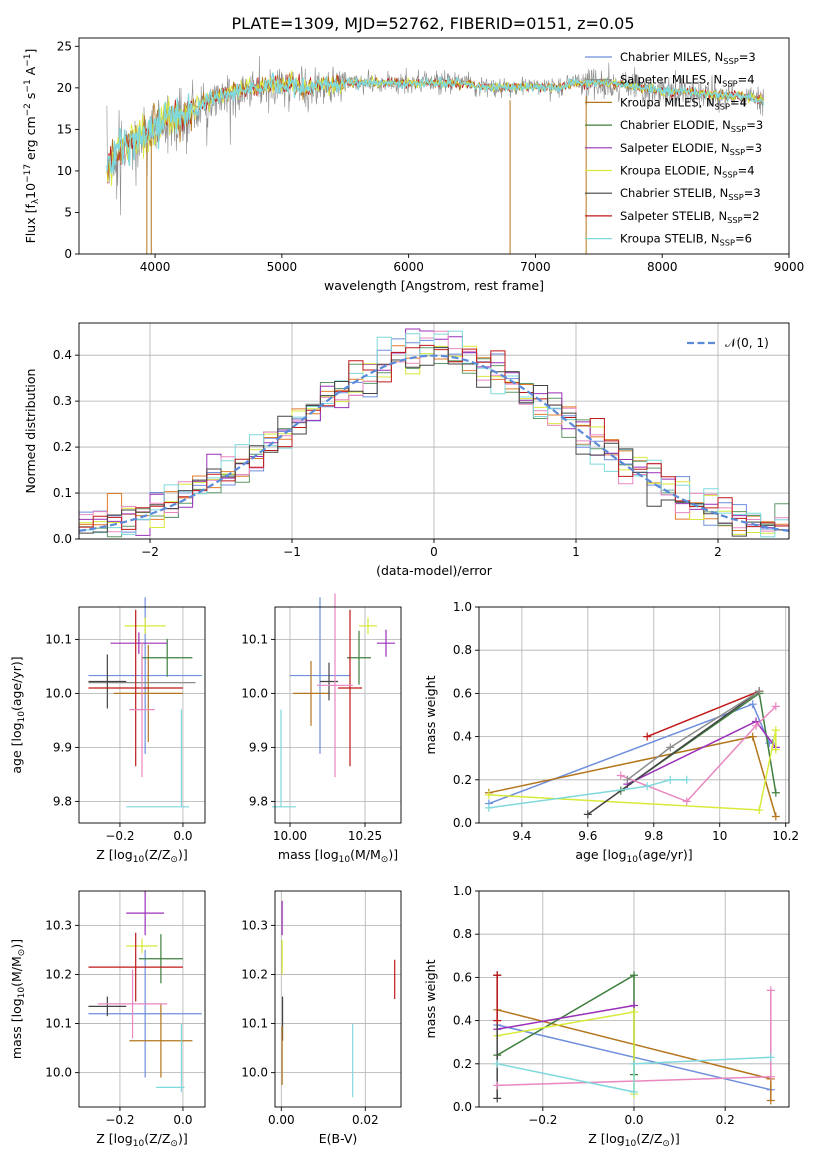 Image resolution: width=819 pixels, height=1170 pixels. I want to click on x-tick-label: 10.00, so click(290, 836).